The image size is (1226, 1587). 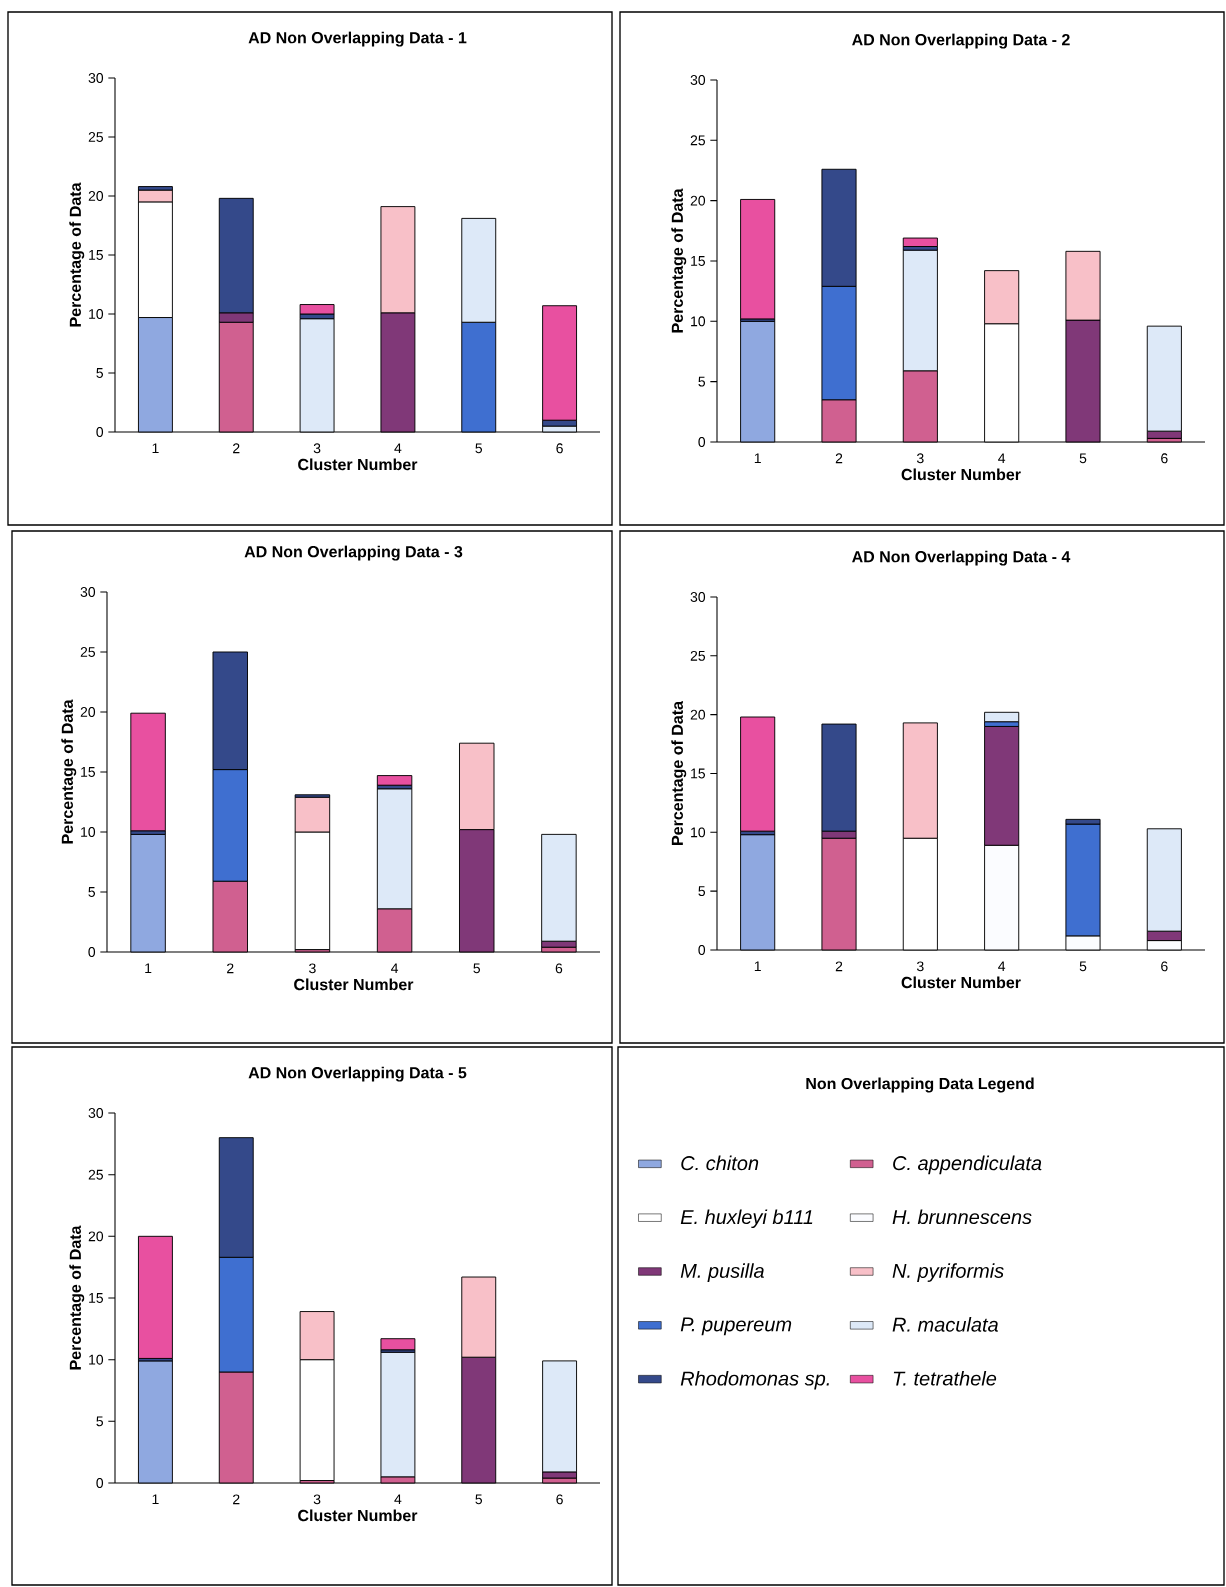 I want to click on legend-label: N. pyriformis, so click(x=948, y=1272).